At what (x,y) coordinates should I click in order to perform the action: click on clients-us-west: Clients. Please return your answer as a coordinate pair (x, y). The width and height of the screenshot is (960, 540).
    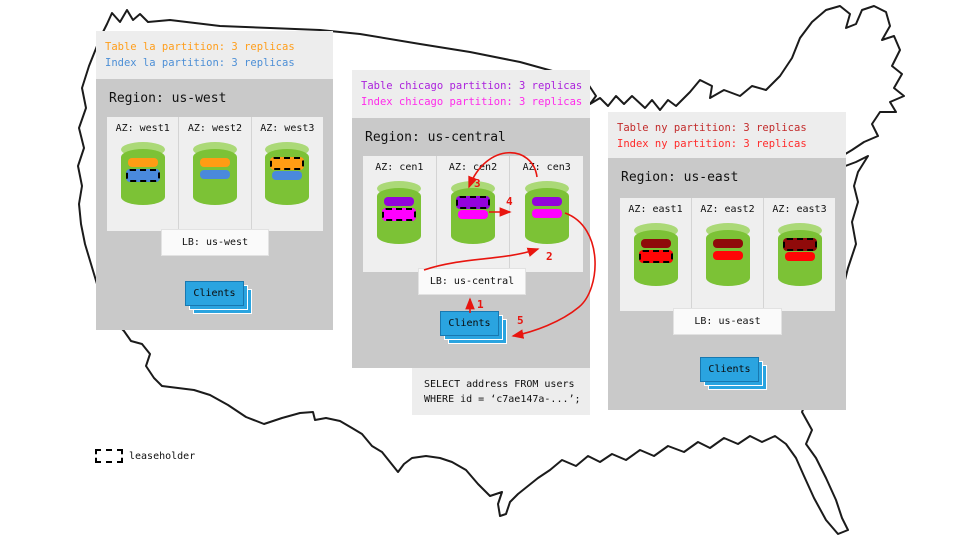
    Looking at the image, I should click on (219, 298).